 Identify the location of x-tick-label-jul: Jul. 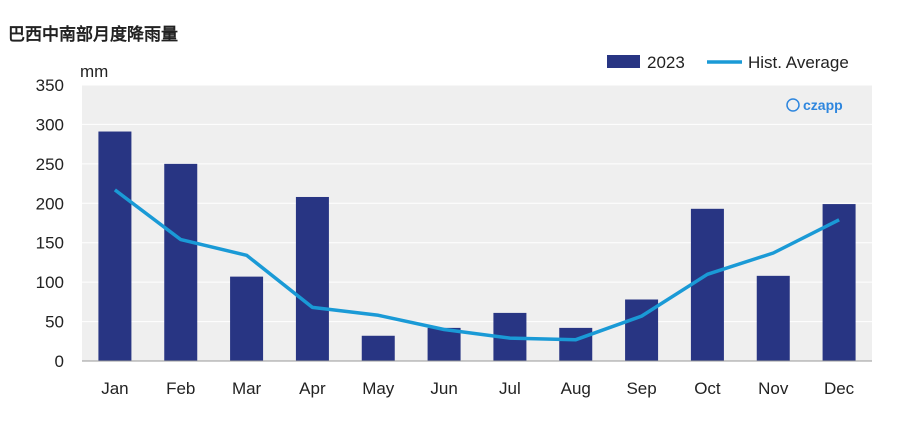
(510, 388).